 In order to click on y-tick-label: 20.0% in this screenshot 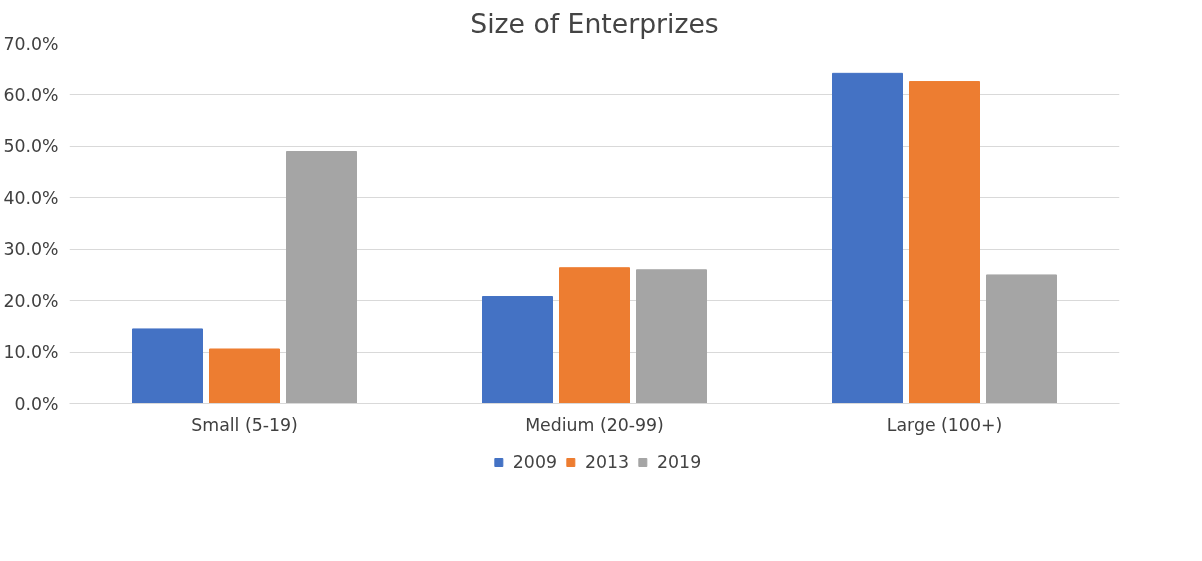, I will do `click(31, 300)`.